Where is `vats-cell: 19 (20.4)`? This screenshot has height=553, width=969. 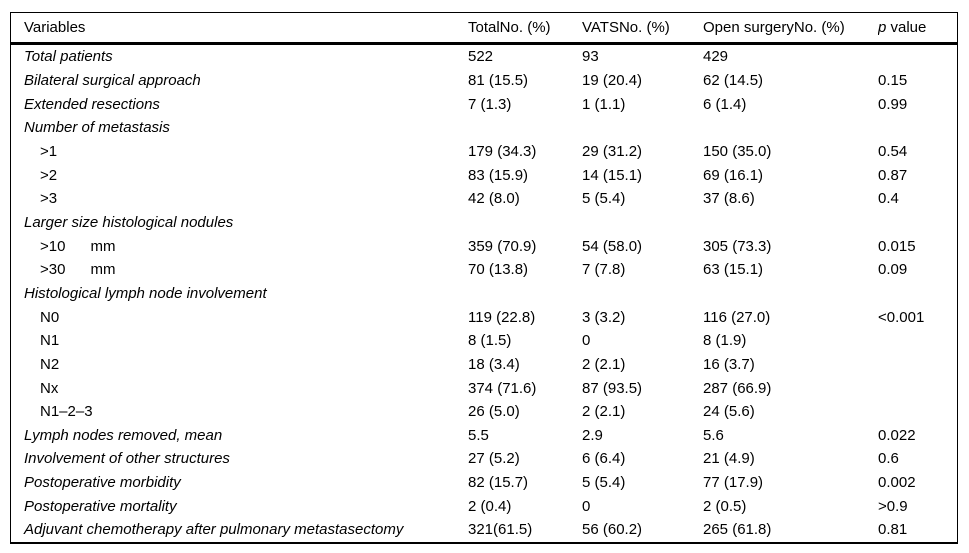 vats-cell: 19 (20.4) is located at coordinates (612, 80).